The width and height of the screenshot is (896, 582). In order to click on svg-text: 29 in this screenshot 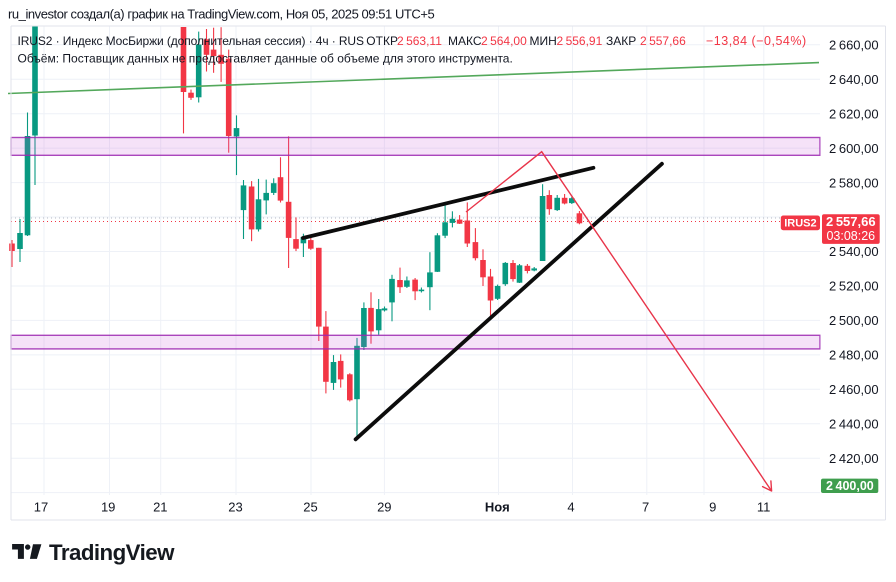, I will do `click(384, 507)`.